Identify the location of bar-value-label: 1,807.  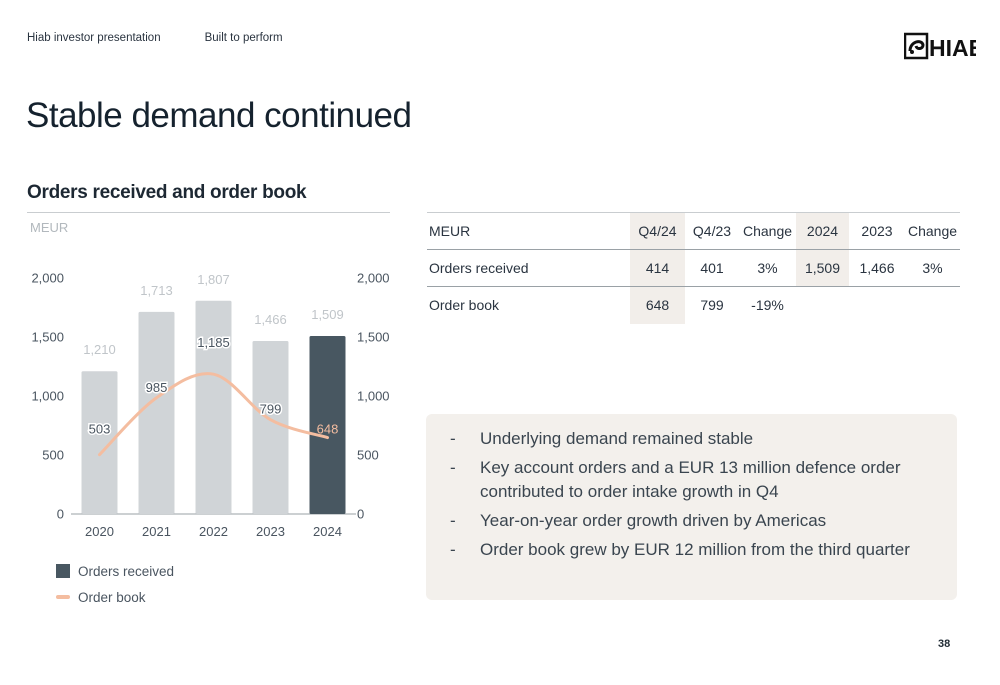
(213, 279).